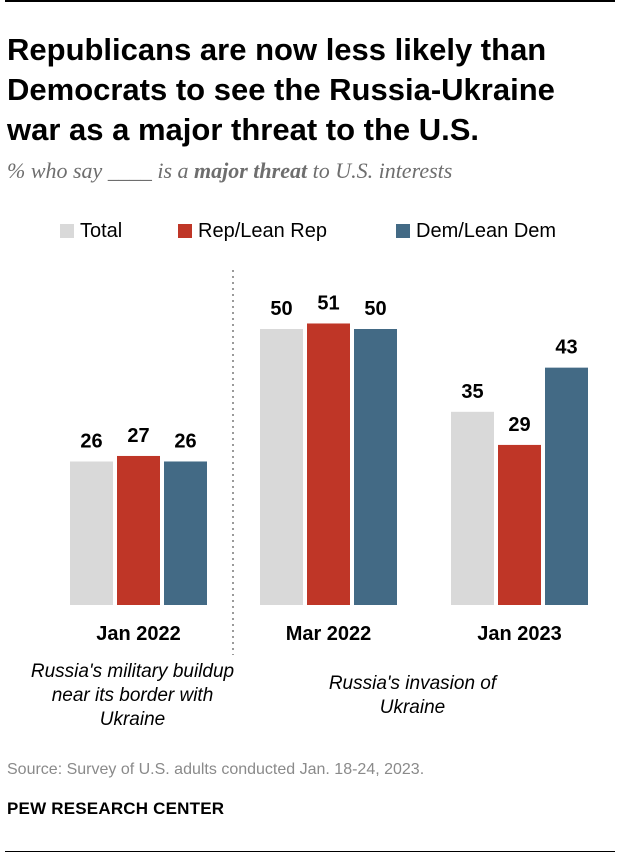 This screenshot has width=620, height=856. What do you see at coordinates (138, 436) in the screenshot?
I see `value-label-rep-jan-2022: 27` at bounding box center [138, 436].